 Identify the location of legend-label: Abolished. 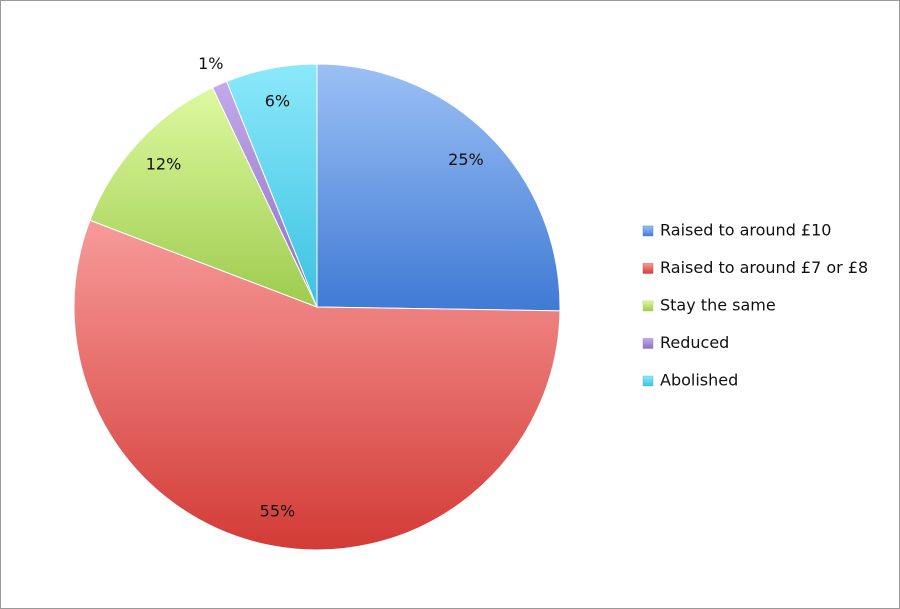
(699, 380).